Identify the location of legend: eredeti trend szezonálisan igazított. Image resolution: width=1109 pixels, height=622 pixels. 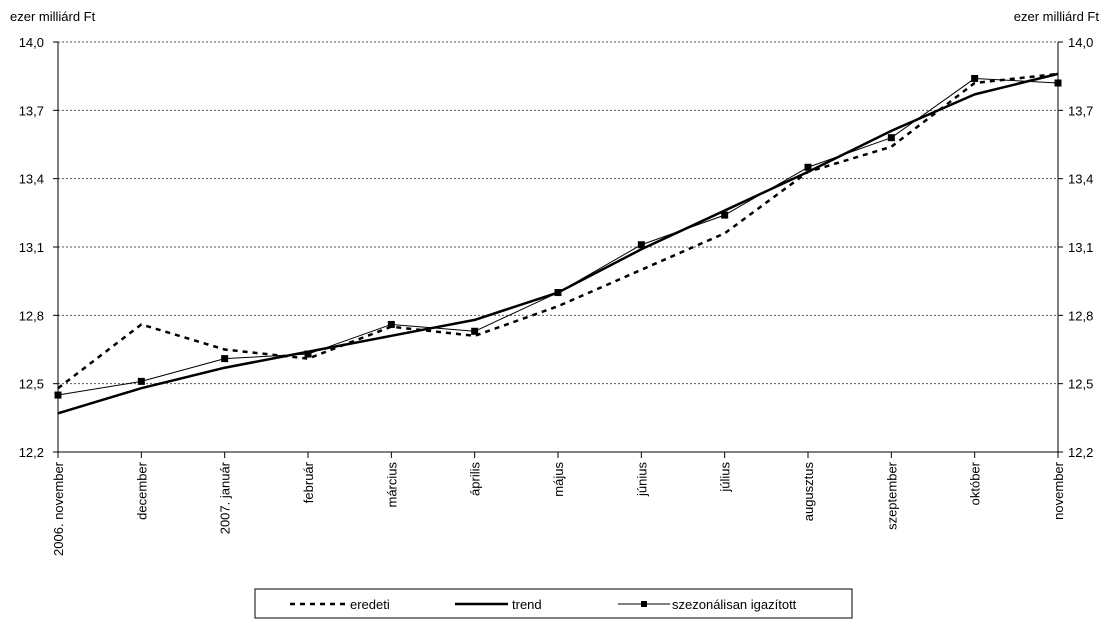
(553, 603).